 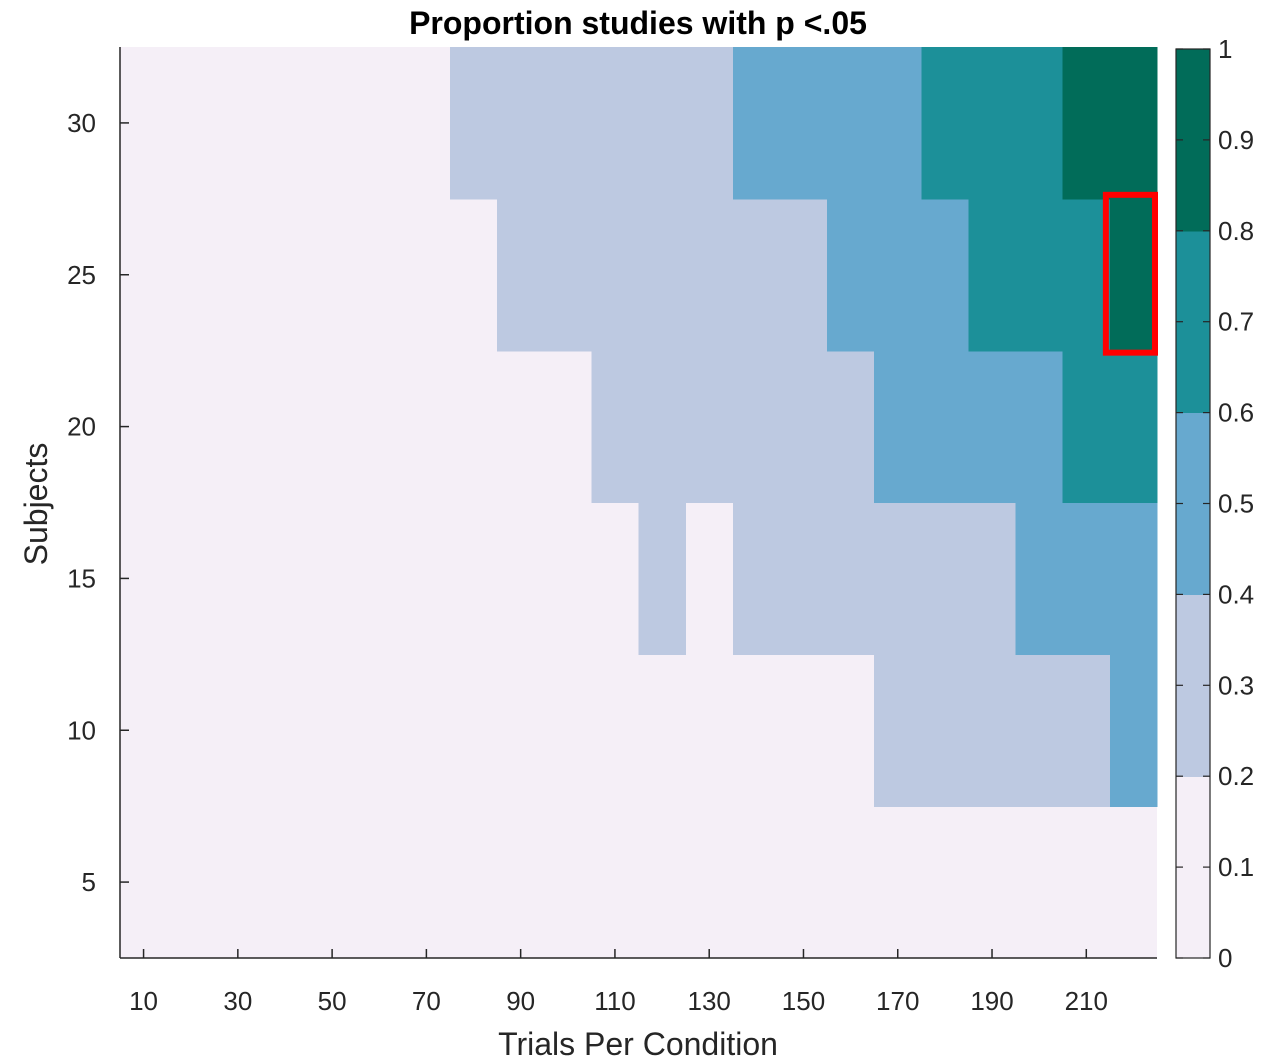 What do you see at coordinates (237, 1001) in the screenshot?
I see `x-tick-label: 30` at bounding box center [237, 1001].